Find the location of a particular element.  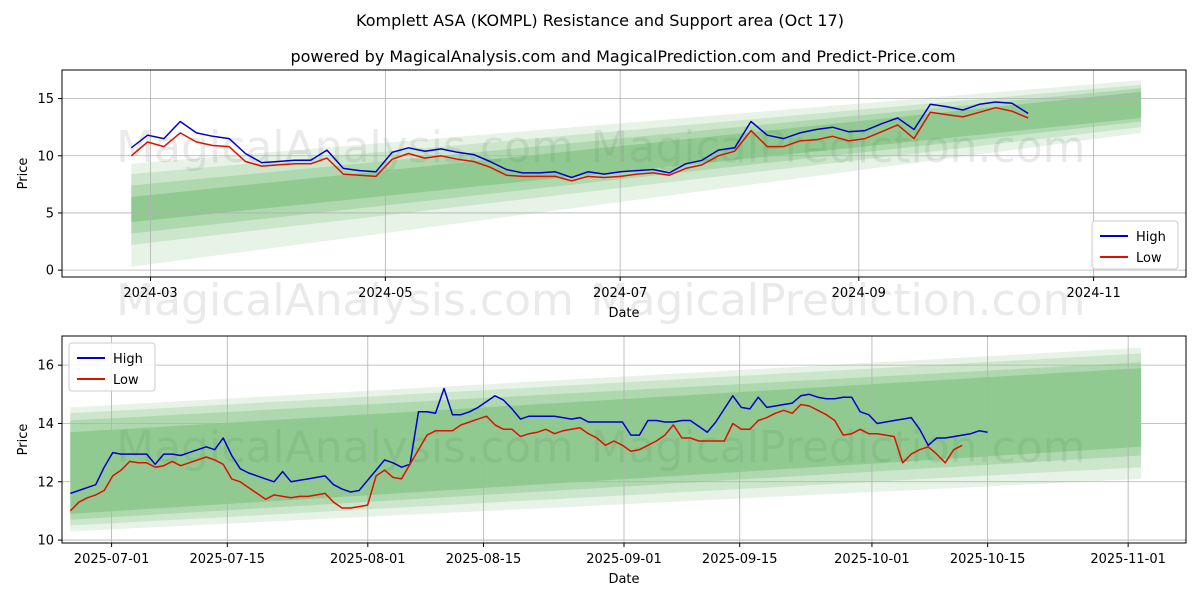

y-tick-label: 0 is located at coordinates (50, 271).